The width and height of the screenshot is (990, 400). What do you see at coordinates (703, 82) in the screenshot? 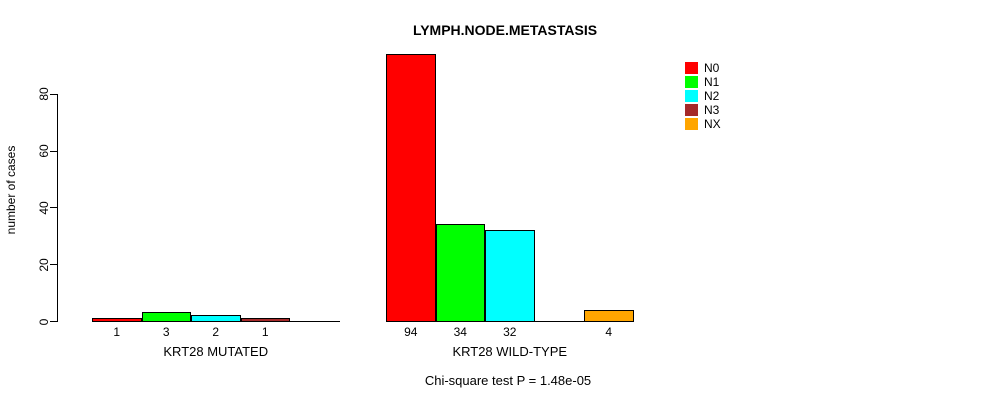
I see `legend-item-N1: N1` at bounding box center [703, 82].